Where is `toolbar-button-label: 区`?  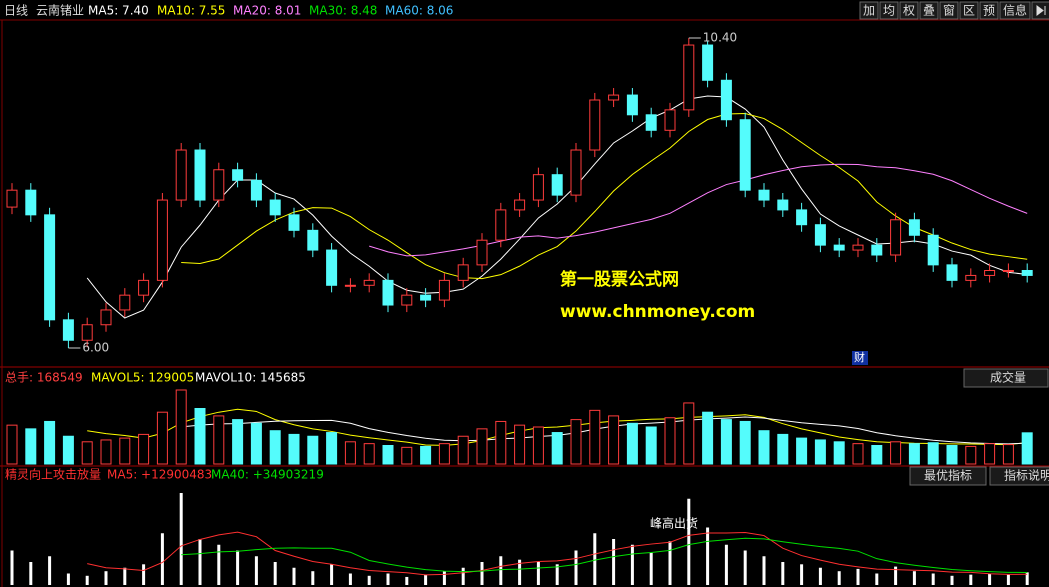 toolbar-button-label: 区 is located at coordinates (969, 11).